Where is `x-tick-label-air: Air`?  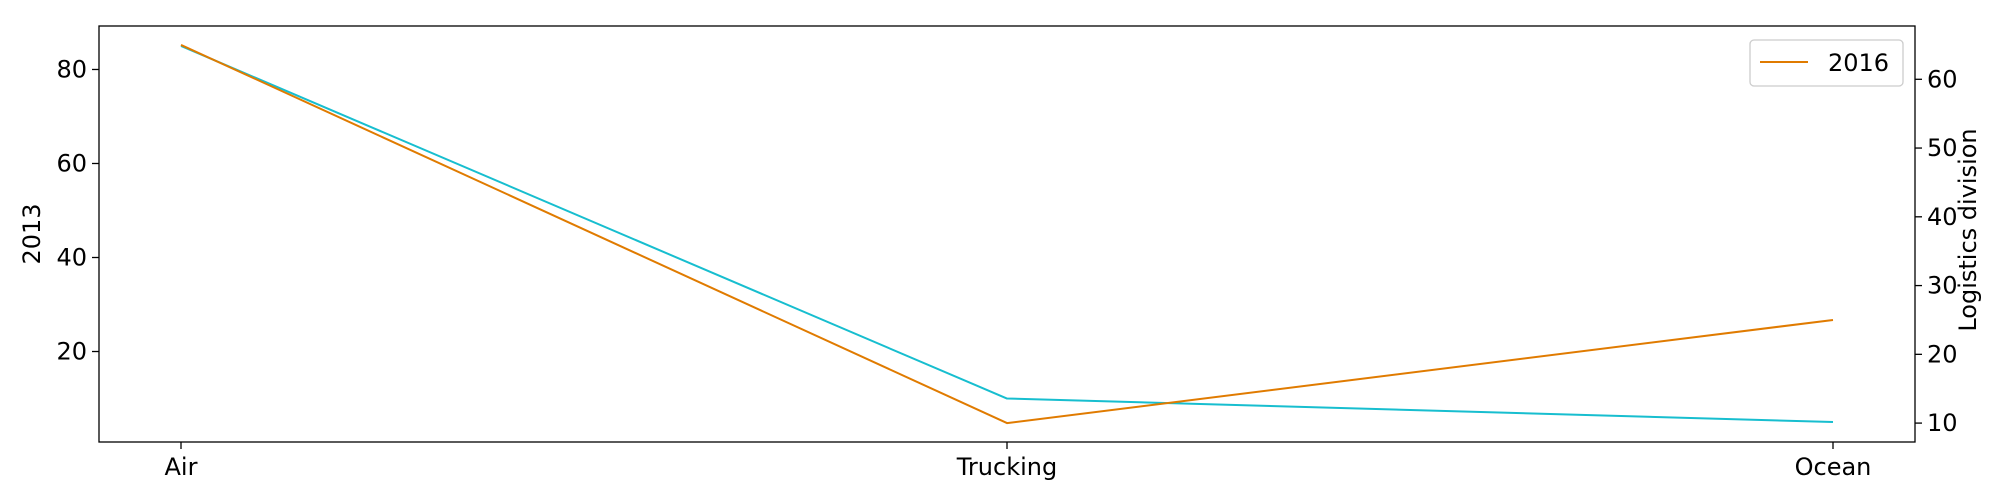 x-tick-label-air: Air is located at coordinates (181, 467).